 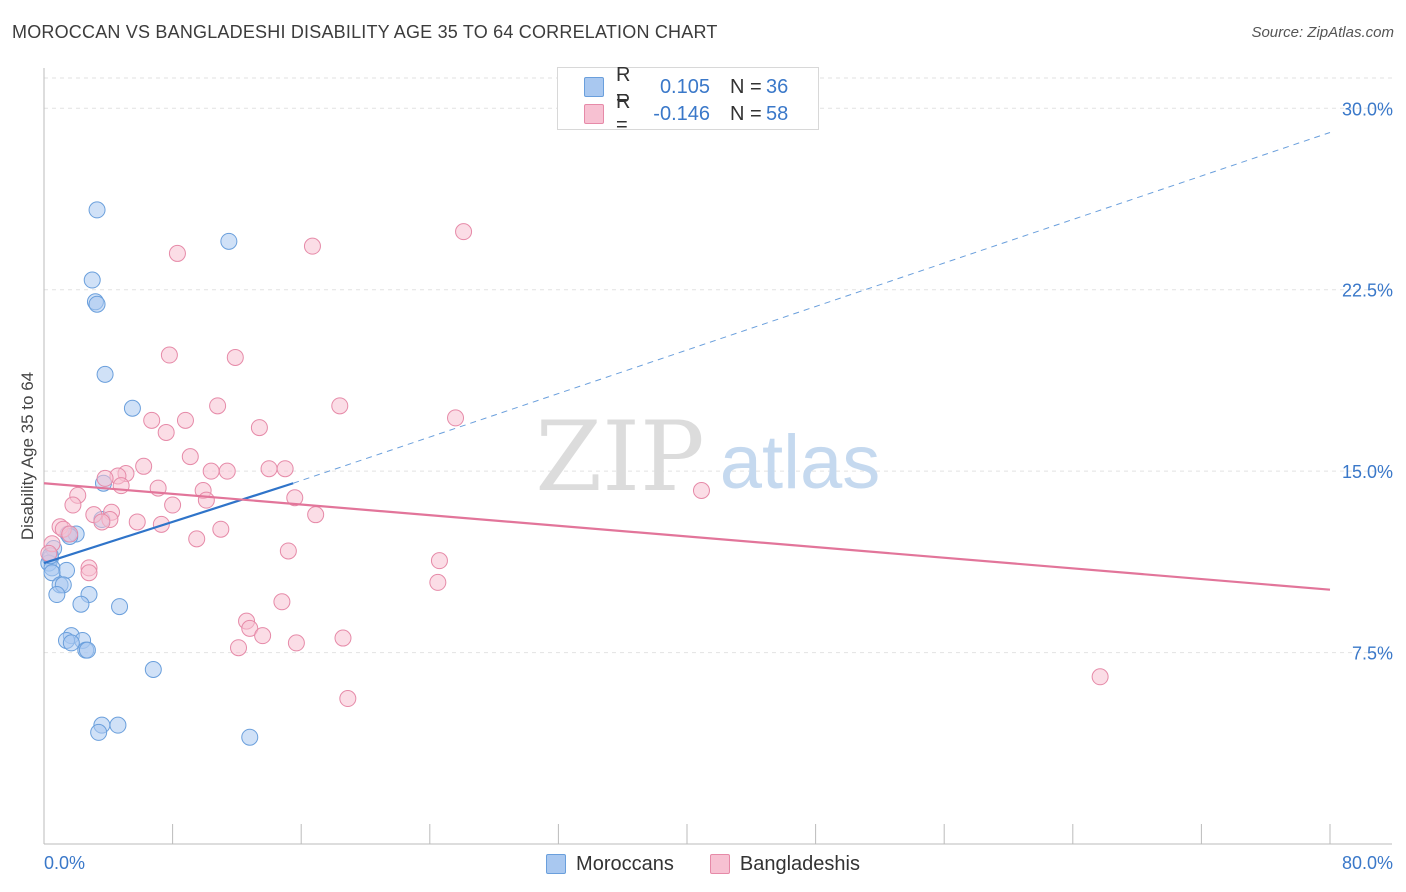 I want to click on n-value: 36, so click(x=777, y=86).